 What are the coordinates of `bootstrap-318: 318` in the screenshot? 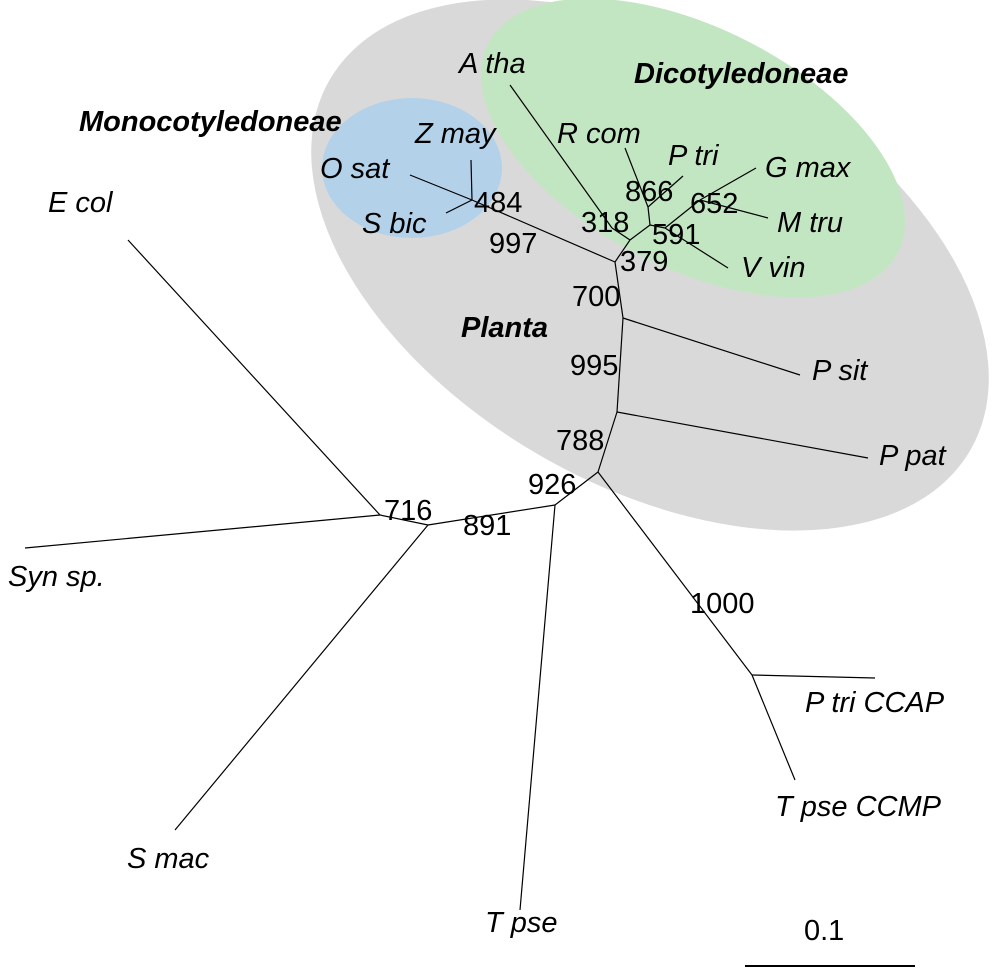 It's located at (605, 223).